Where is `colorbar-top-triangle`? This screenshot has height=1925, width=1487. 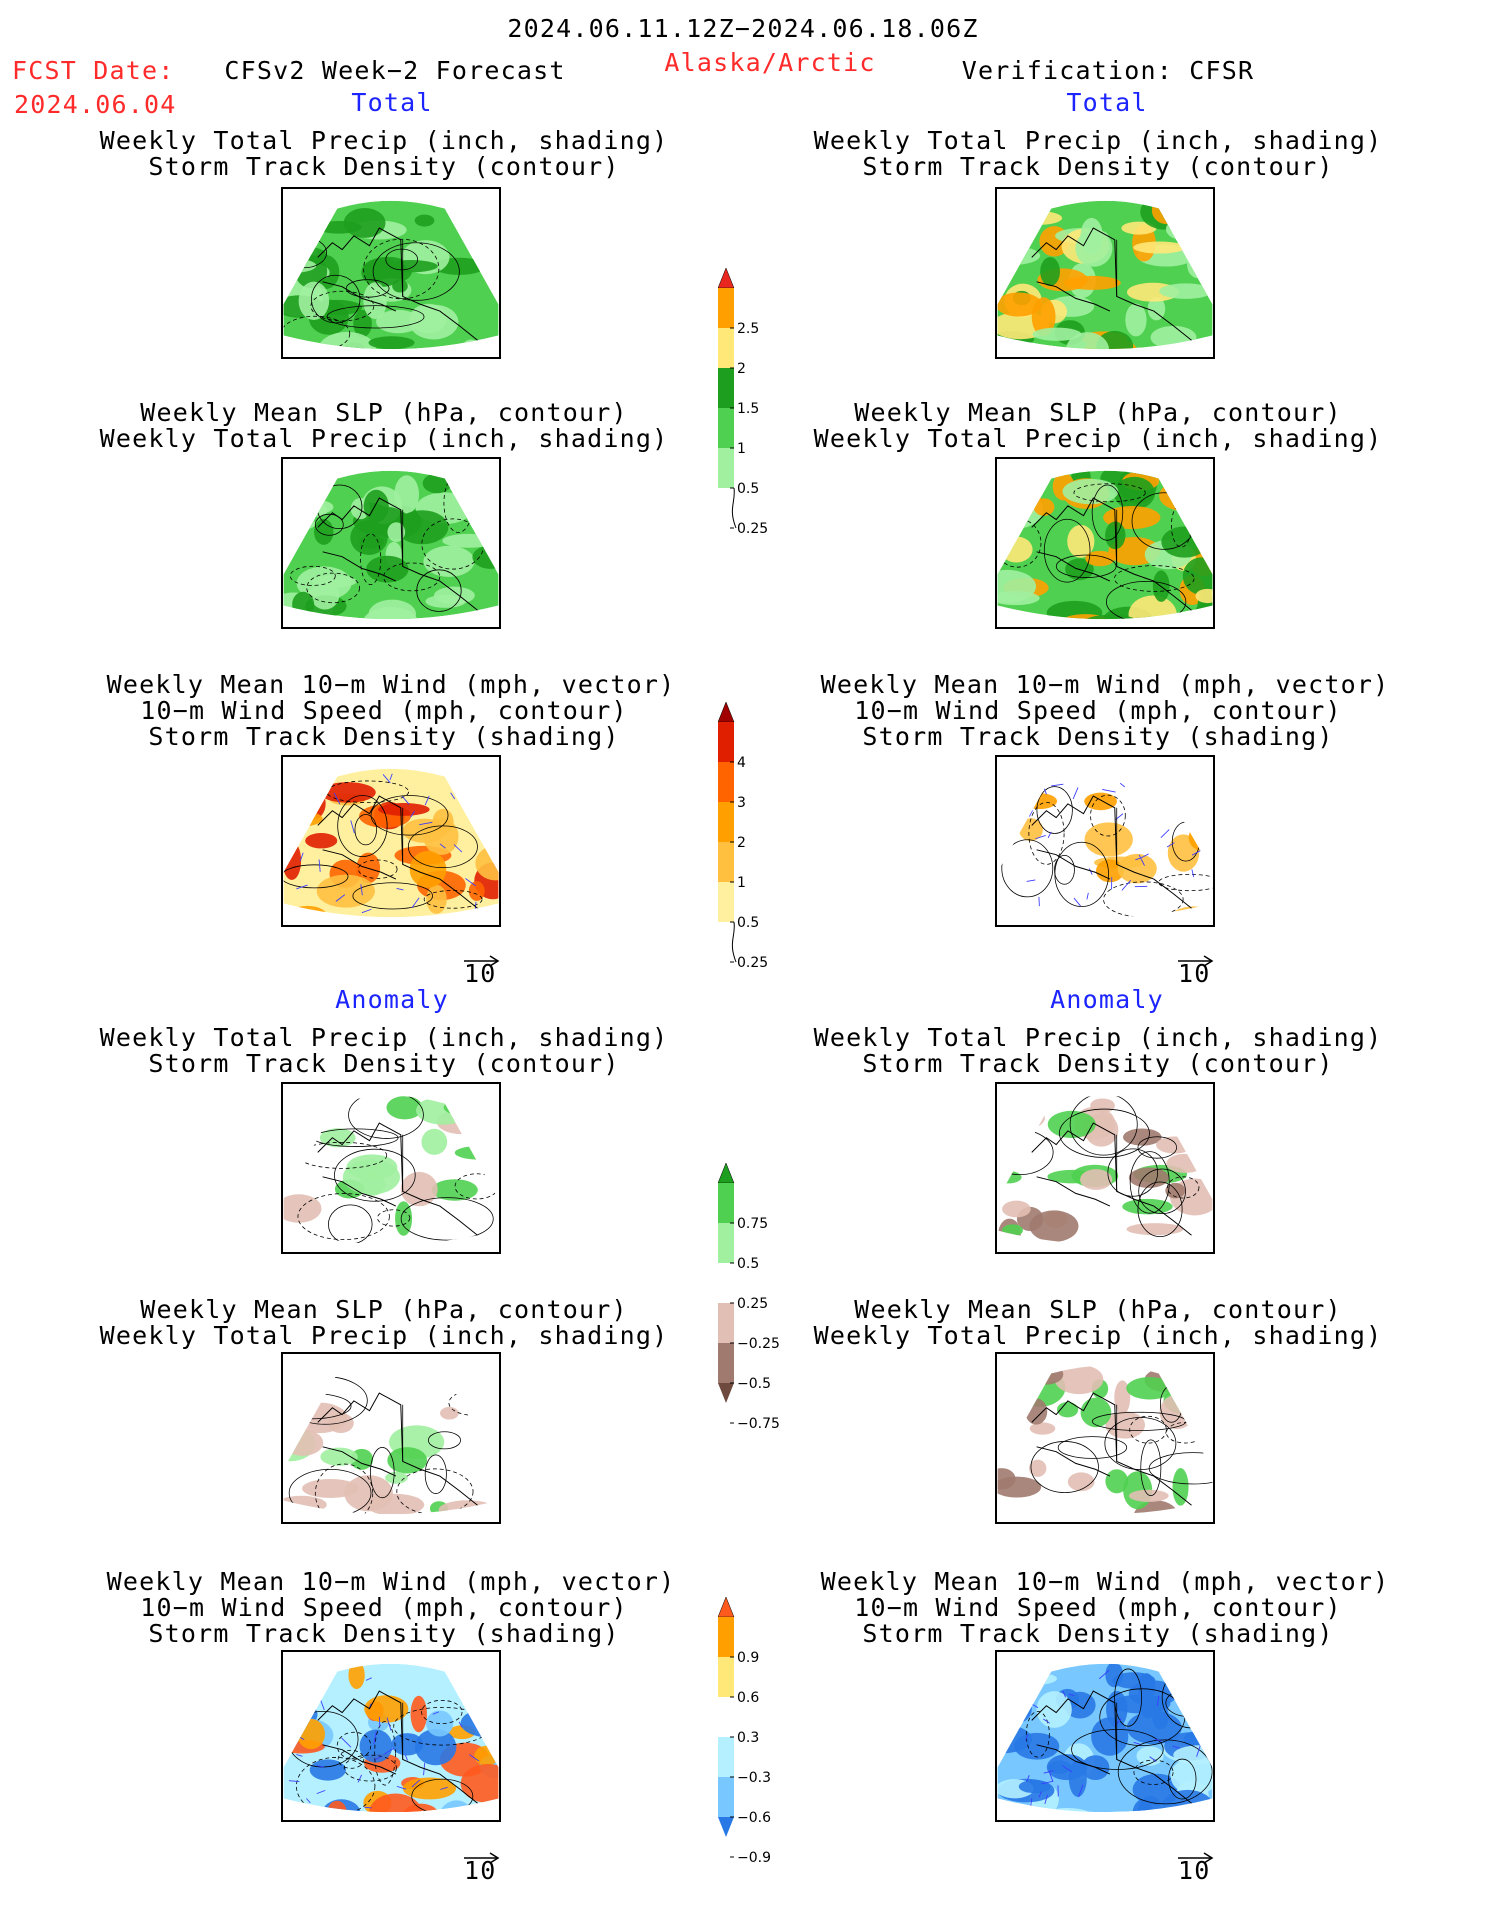 colorbar-top-triangle is located at coordinates (726, 1607).